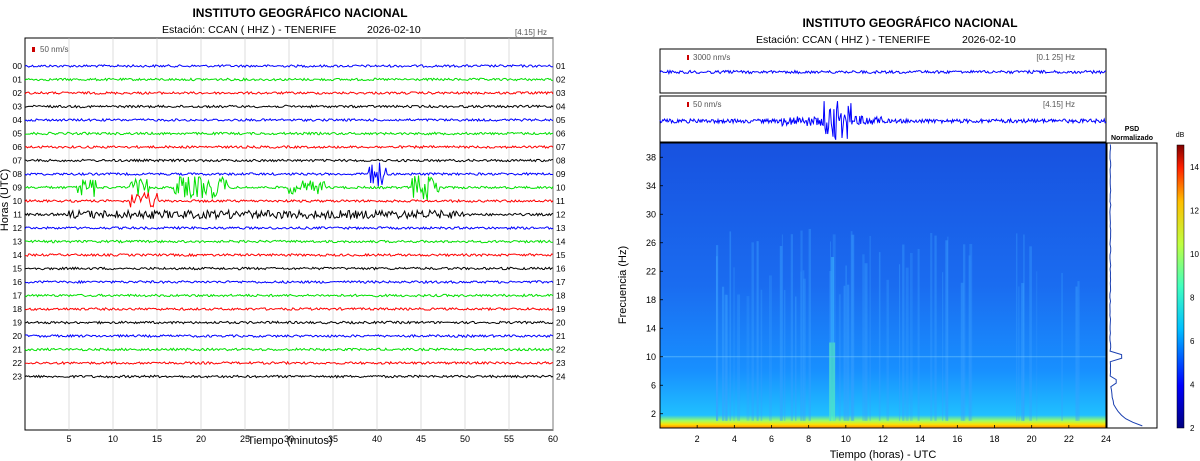 The width and height of the screenshot is (1200, 461). Describe the element at coordinates (653, 385) in the screenshot. I see `spectrogram-ytick: 6` at that location.